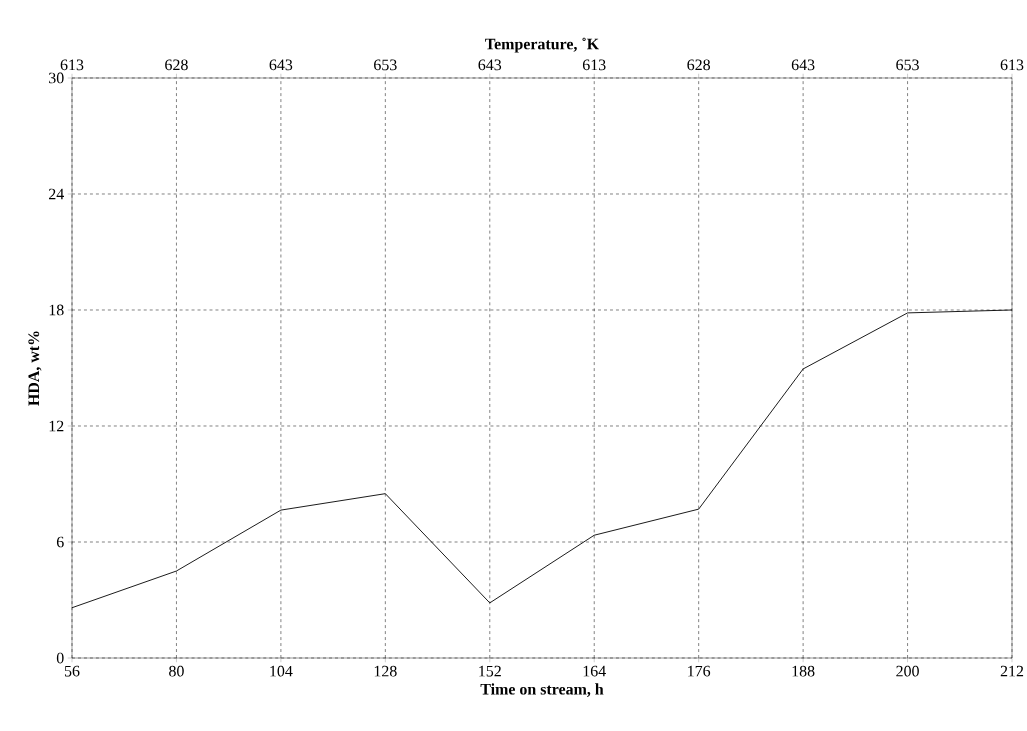 This screenshot has width=1027, height=731. Describe the element at coordinates (542, 690) in the screenshot. I see `x-axis-title: Time on stream, h` at that location.